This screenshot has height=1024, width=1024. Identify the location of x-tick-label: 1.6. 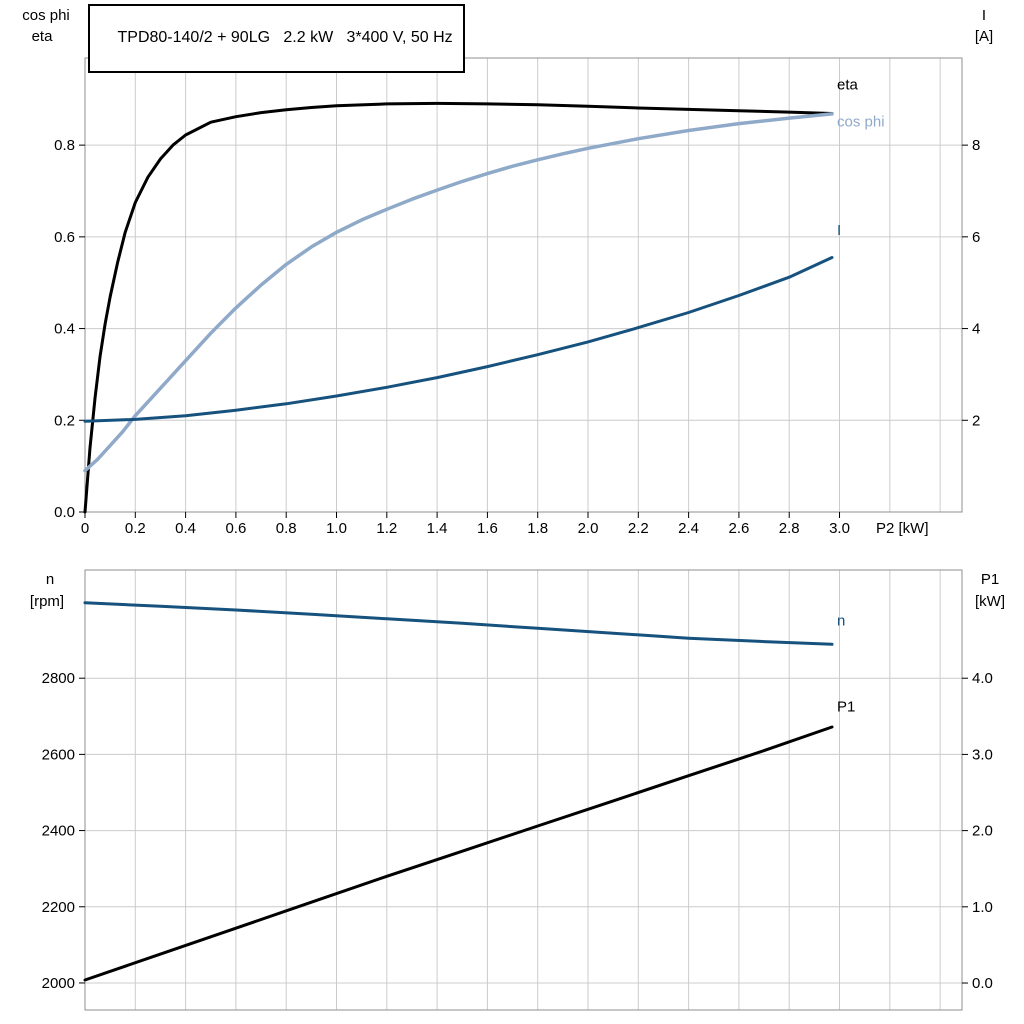
(487, 528).